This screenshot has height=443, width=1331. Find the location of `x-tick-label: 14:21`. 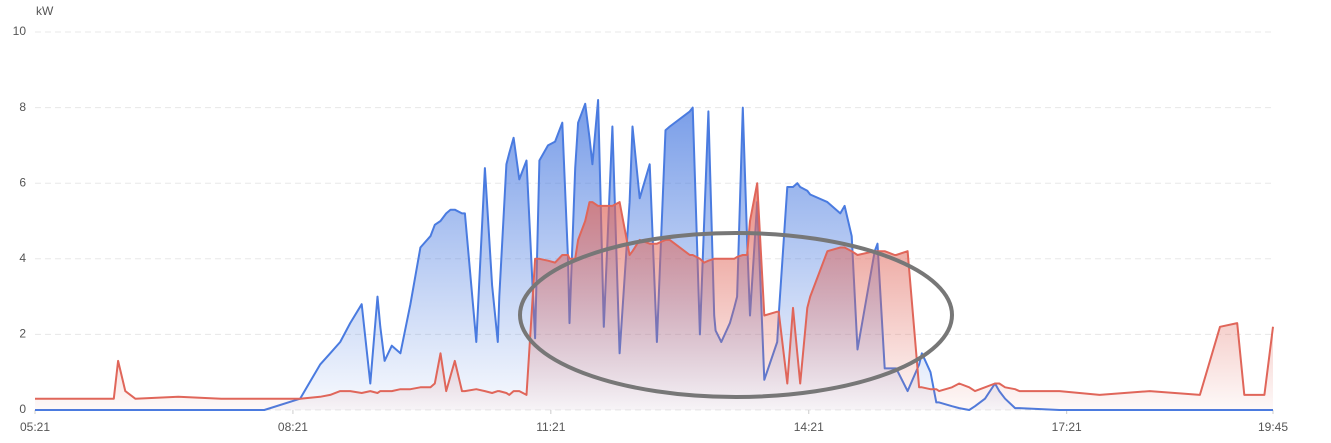

x-tick-label: 14:21 is located at coordinates (809, 427).